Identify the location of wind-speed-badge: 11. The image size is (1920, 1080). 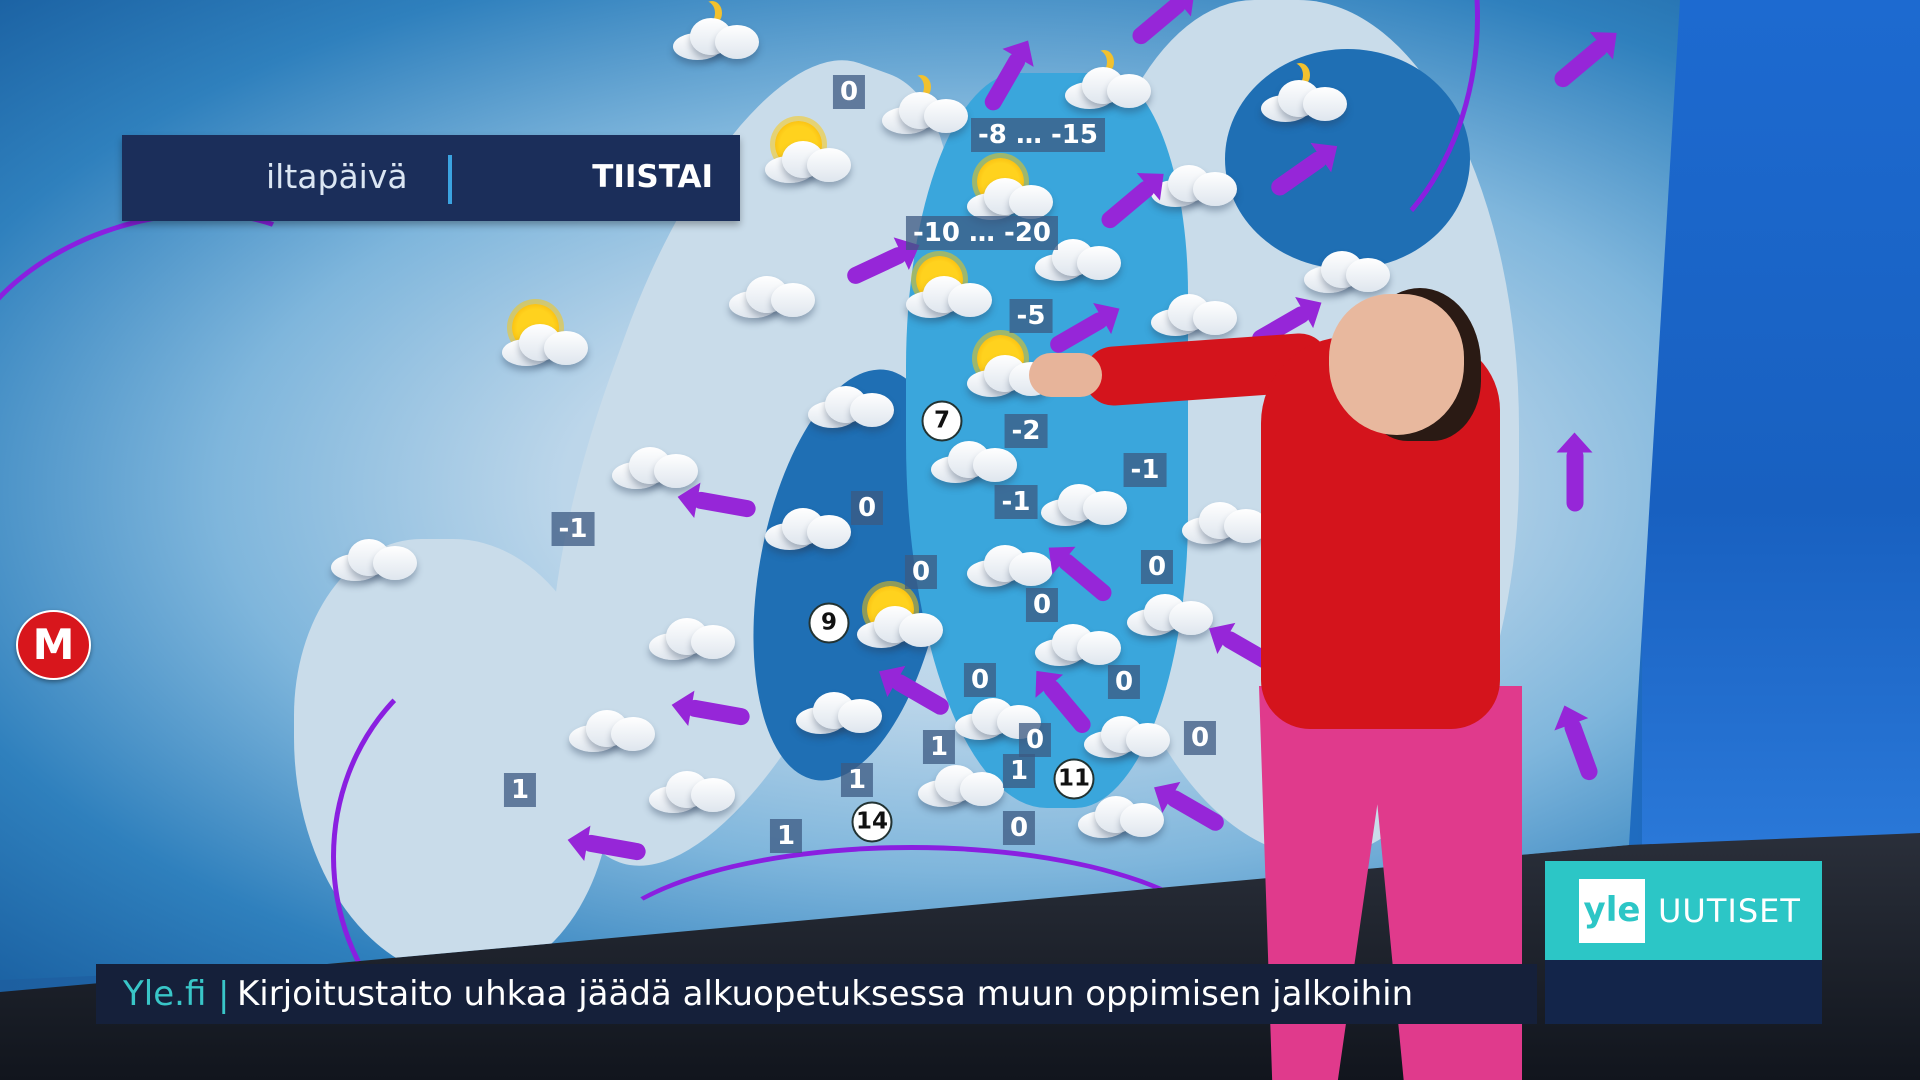
(1074, 779).